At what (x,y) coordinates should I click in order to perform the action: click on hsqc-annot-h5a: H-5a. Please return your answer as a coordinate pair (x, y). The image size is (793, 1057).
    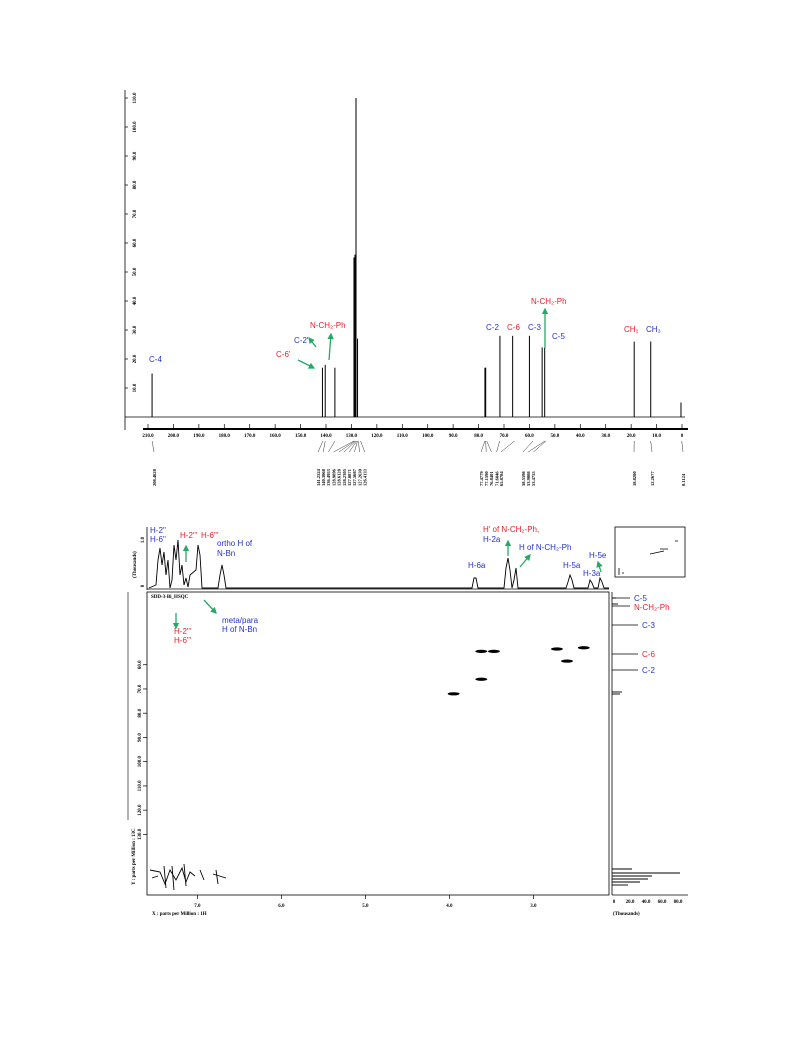
    Looking at the image, I should click on (572, 565).